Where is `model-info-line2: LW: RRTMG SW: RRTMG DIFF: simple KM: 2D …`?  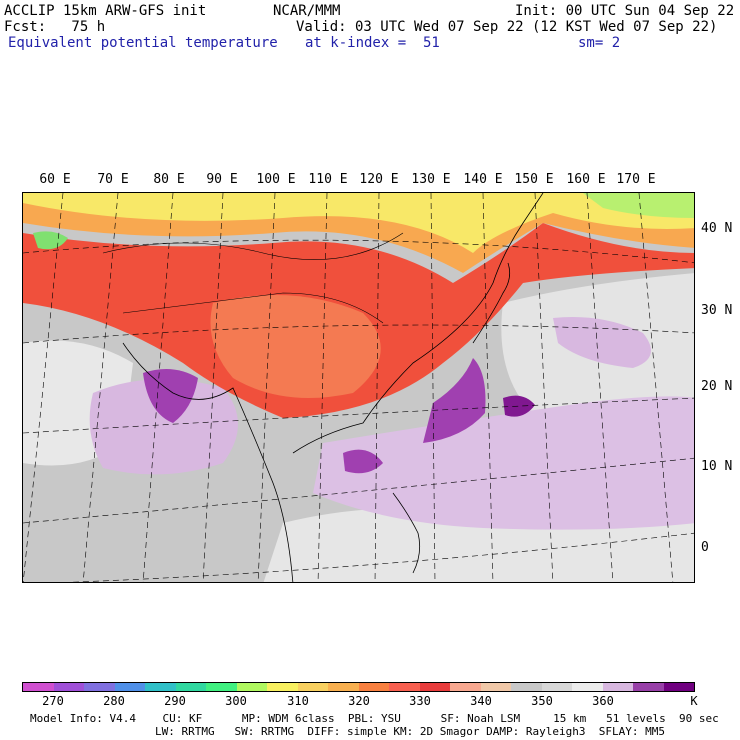 model-info-line2: LW: RRTMG SW: RRTMG DIFF: simple KM: 2D … is located at coordinates (410, 731).